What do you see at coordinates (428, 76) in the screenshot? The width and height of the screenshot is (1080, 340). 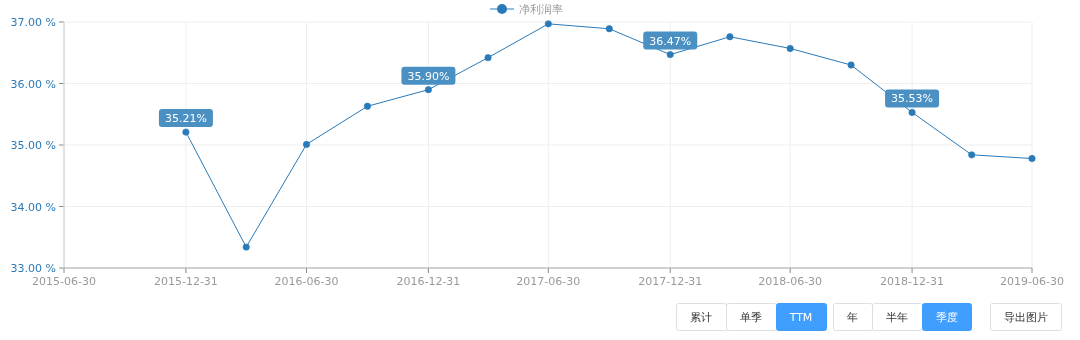 I see `data-label: 35.90%` at bounding box center [428, 76].